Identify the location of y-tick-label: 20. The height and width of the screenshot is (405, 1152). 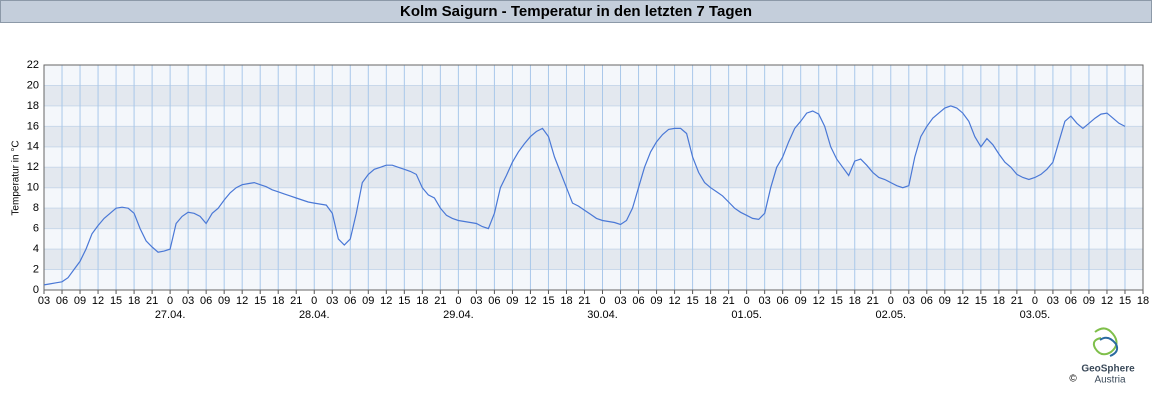
(33, 85).